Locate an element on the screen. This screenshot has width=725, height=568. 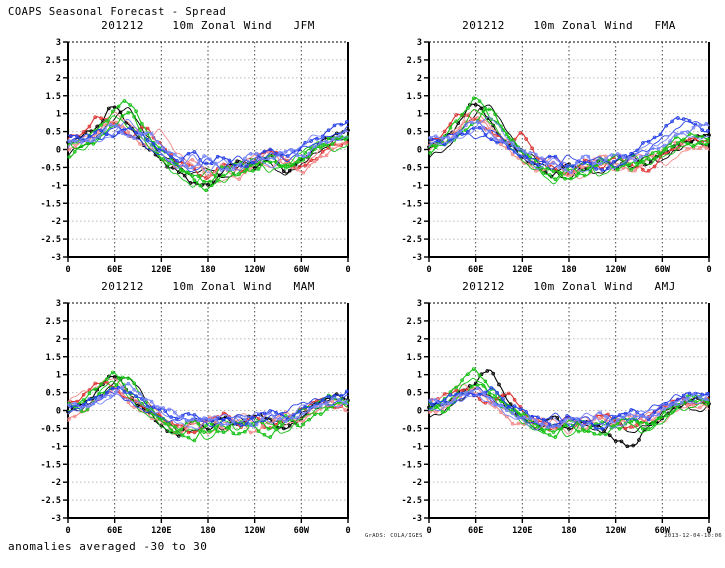
x-tick-label: 120E is located at coordinates (522, 270).